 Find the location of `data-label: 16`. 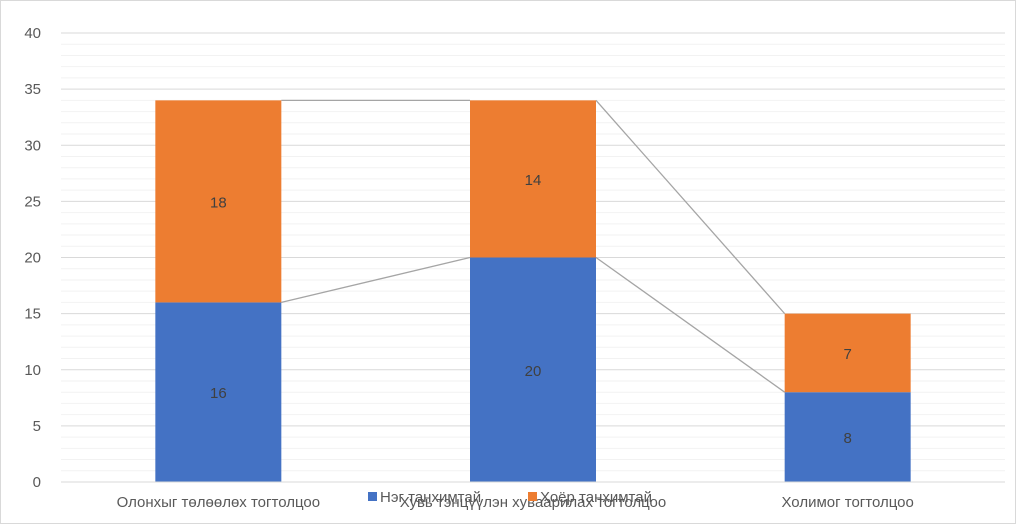

data-label: 16 is located at coordinates (218, 393).